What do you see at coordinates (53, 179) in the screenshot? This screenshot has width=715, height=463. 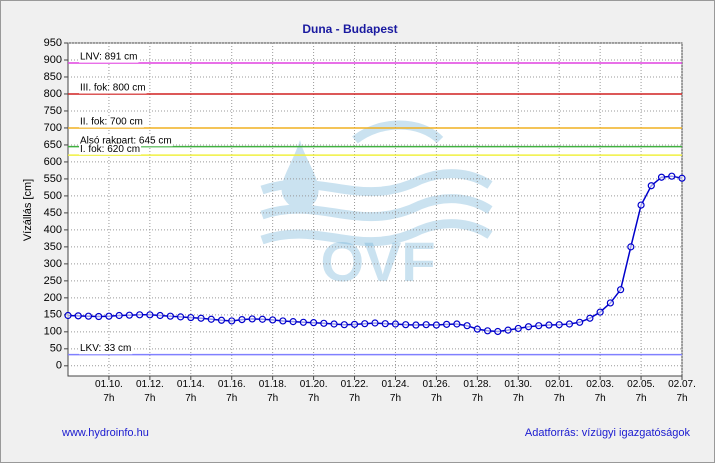 I see `y-tick-label: 550` at bounding box center [53, 179].